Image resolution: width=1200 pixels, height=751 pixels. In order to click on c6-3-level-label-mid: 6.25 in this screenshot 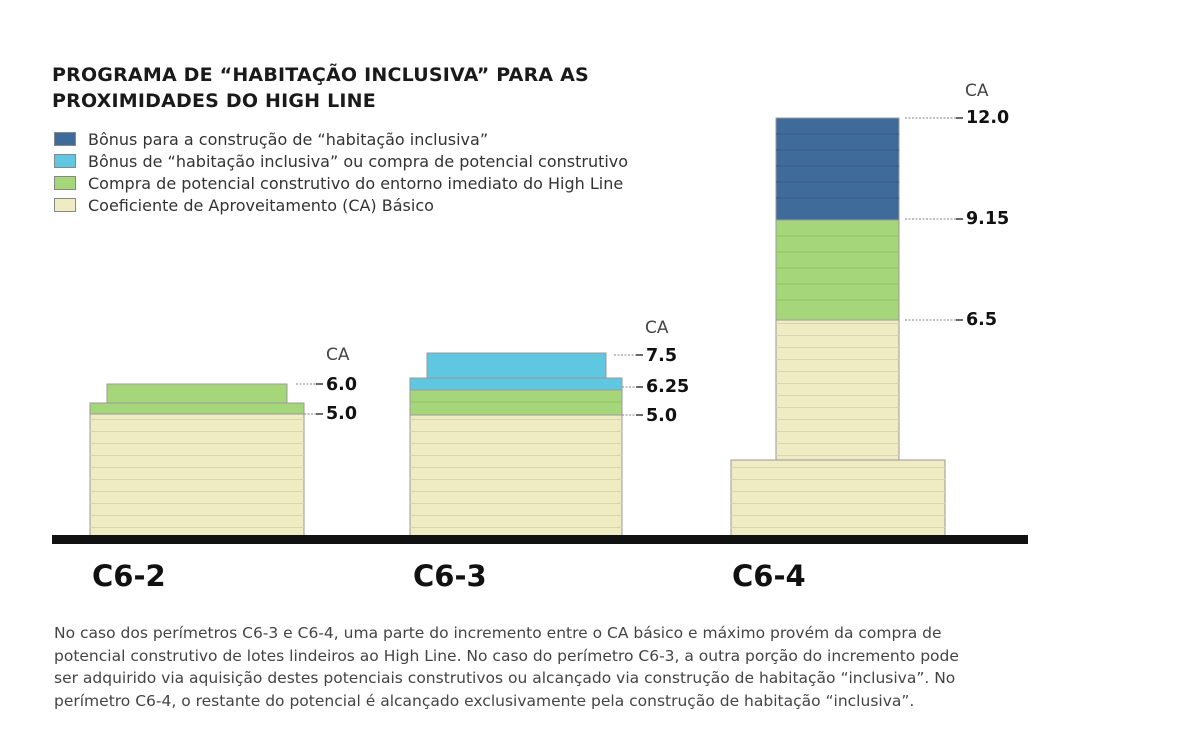, I will do `click(667, 387)`.